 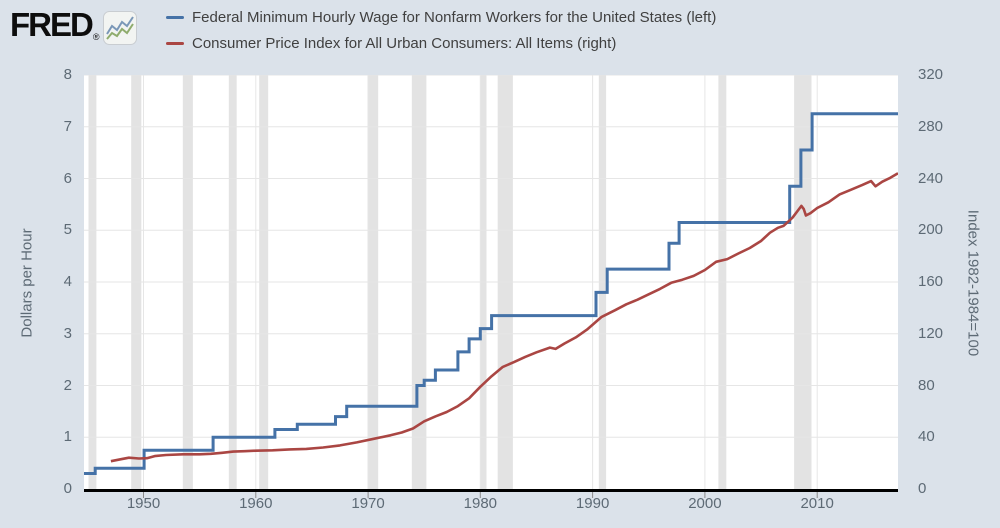 What do you see at coordinates (175, 17) in the screenshot?
I see `min-wage-line-swatch` at bounding box center [175, 17].